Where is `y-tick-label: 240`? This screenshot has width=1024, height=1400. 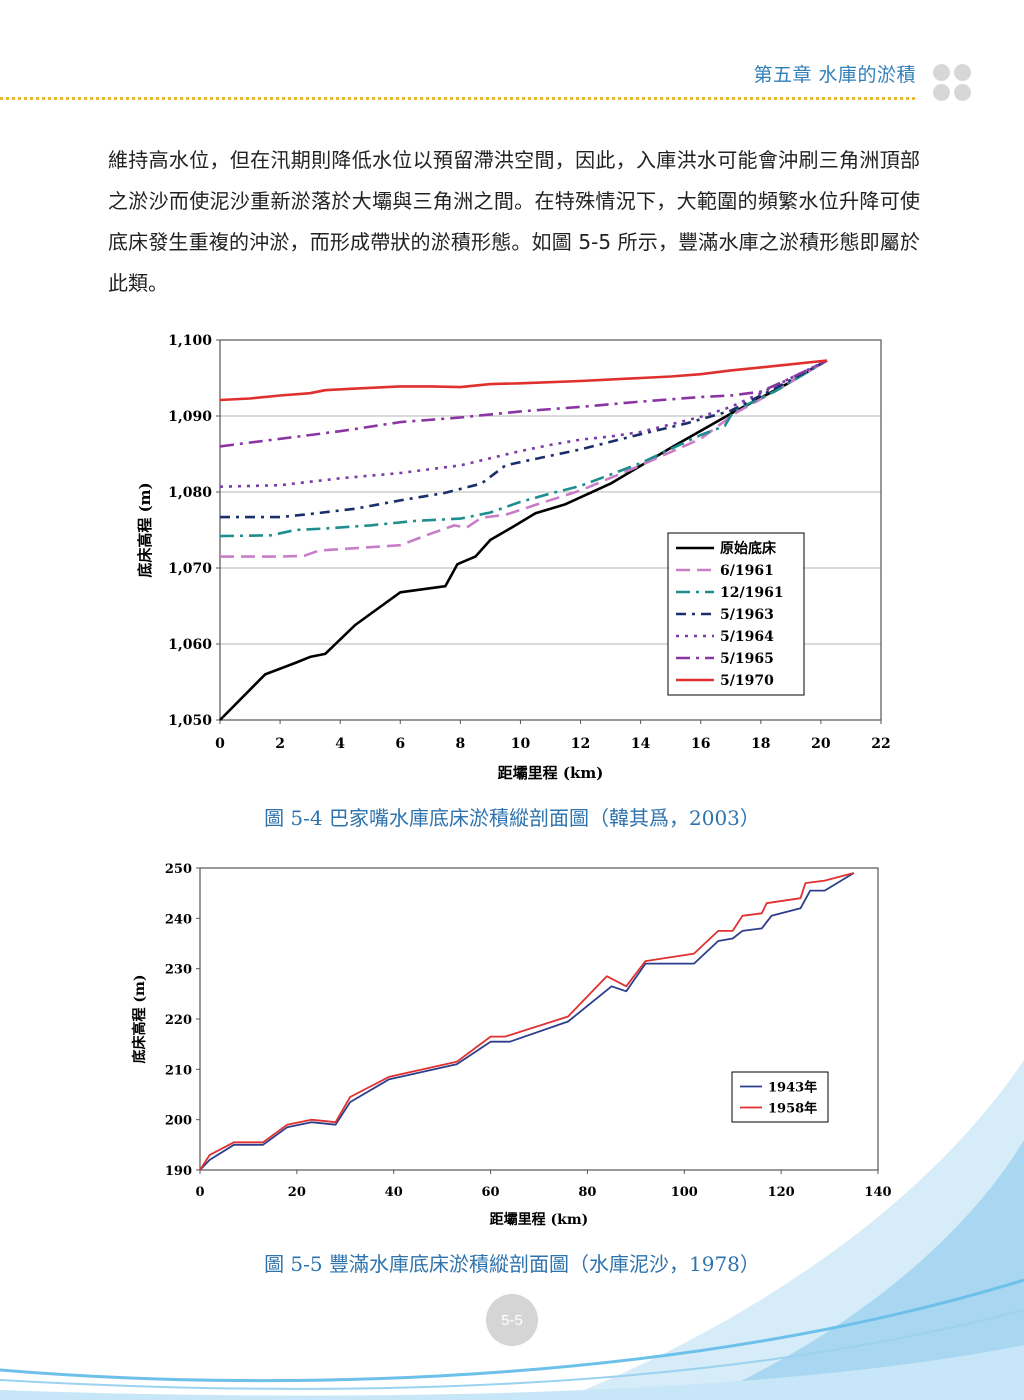 y-tick-label: 240 is located at coordinates (178, 919).